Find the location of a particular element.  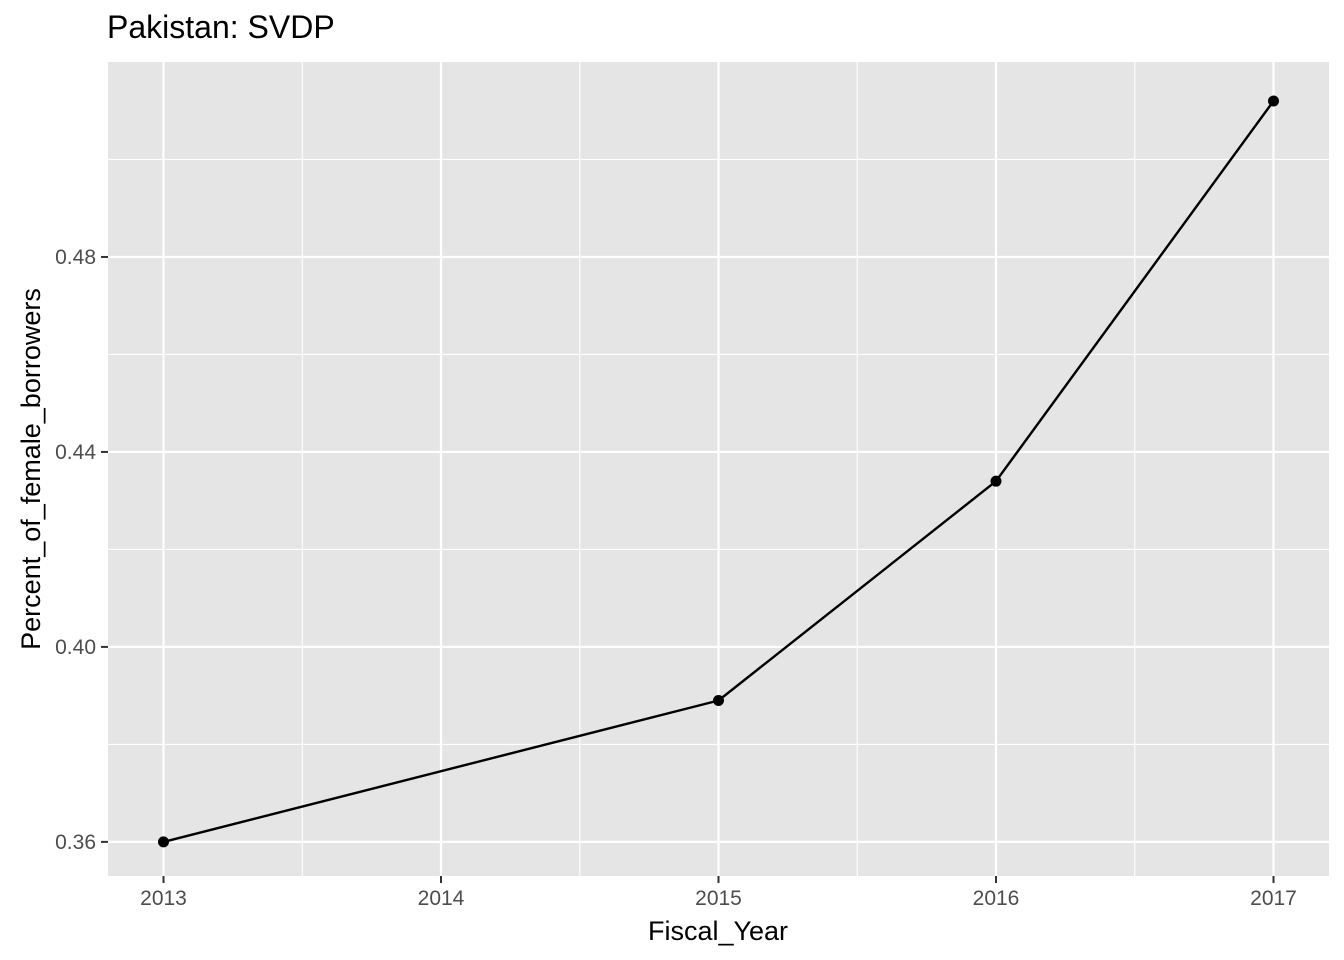

x-axis-title: Fiscal_Year is located at coordinates (718, 931).